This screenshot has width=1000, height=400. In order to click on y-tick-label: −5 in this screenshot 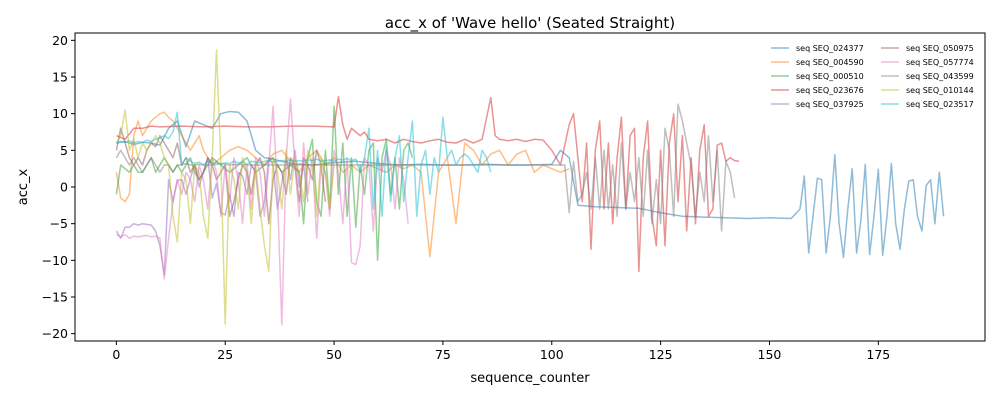, I will do `click(59, 223)`.